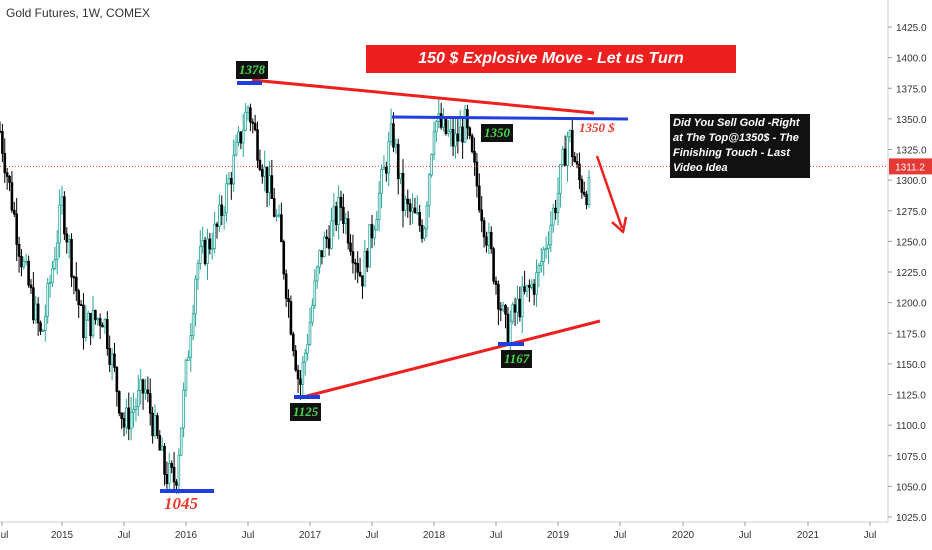 This screenshot has width=932, height=550. Describe the element at coordinates (609, 192) in the screenshot. I see `down-arrow-shaft` at that location.